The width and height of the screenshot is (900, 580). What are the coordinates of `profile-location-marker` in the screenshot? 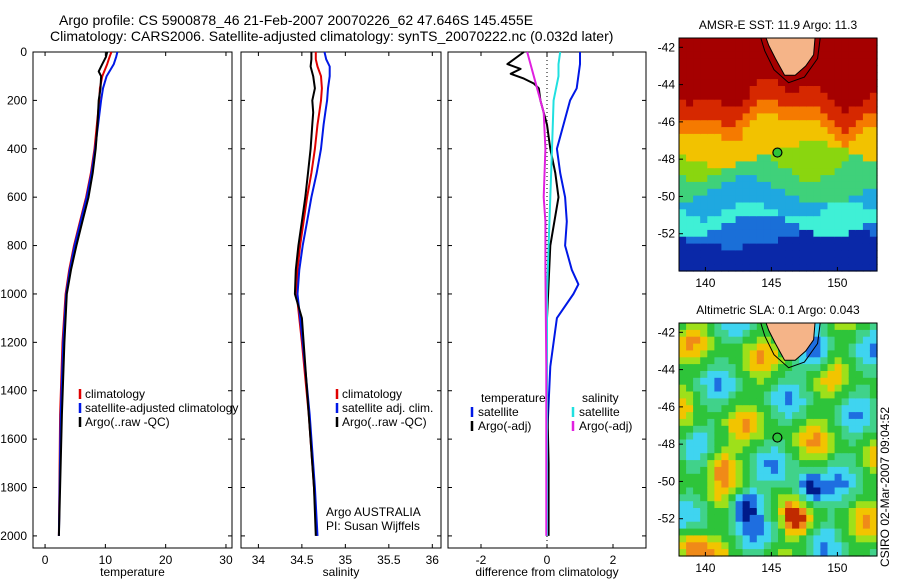 It's located at (777, 437).